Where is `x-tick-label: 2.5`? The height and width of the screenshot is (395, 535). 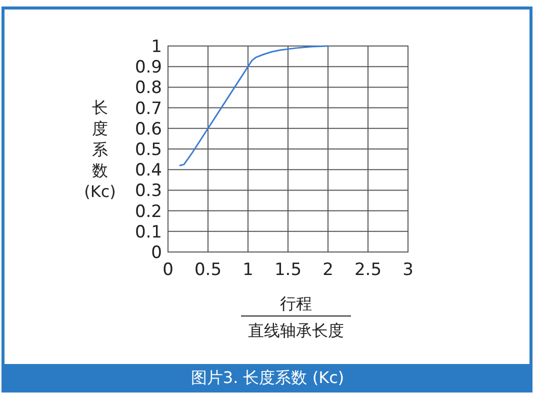 x-tick-label: 2.5 is located at coordinates (368, 270).